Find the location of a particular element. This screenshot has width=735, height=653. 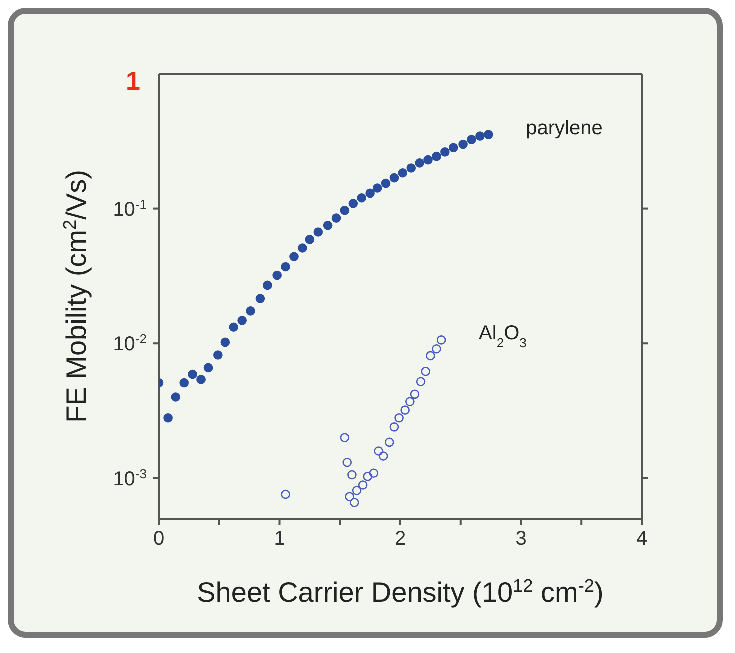

series-label: Al$_{2}$O$_{3}$ is located at coordinates (503, 336).